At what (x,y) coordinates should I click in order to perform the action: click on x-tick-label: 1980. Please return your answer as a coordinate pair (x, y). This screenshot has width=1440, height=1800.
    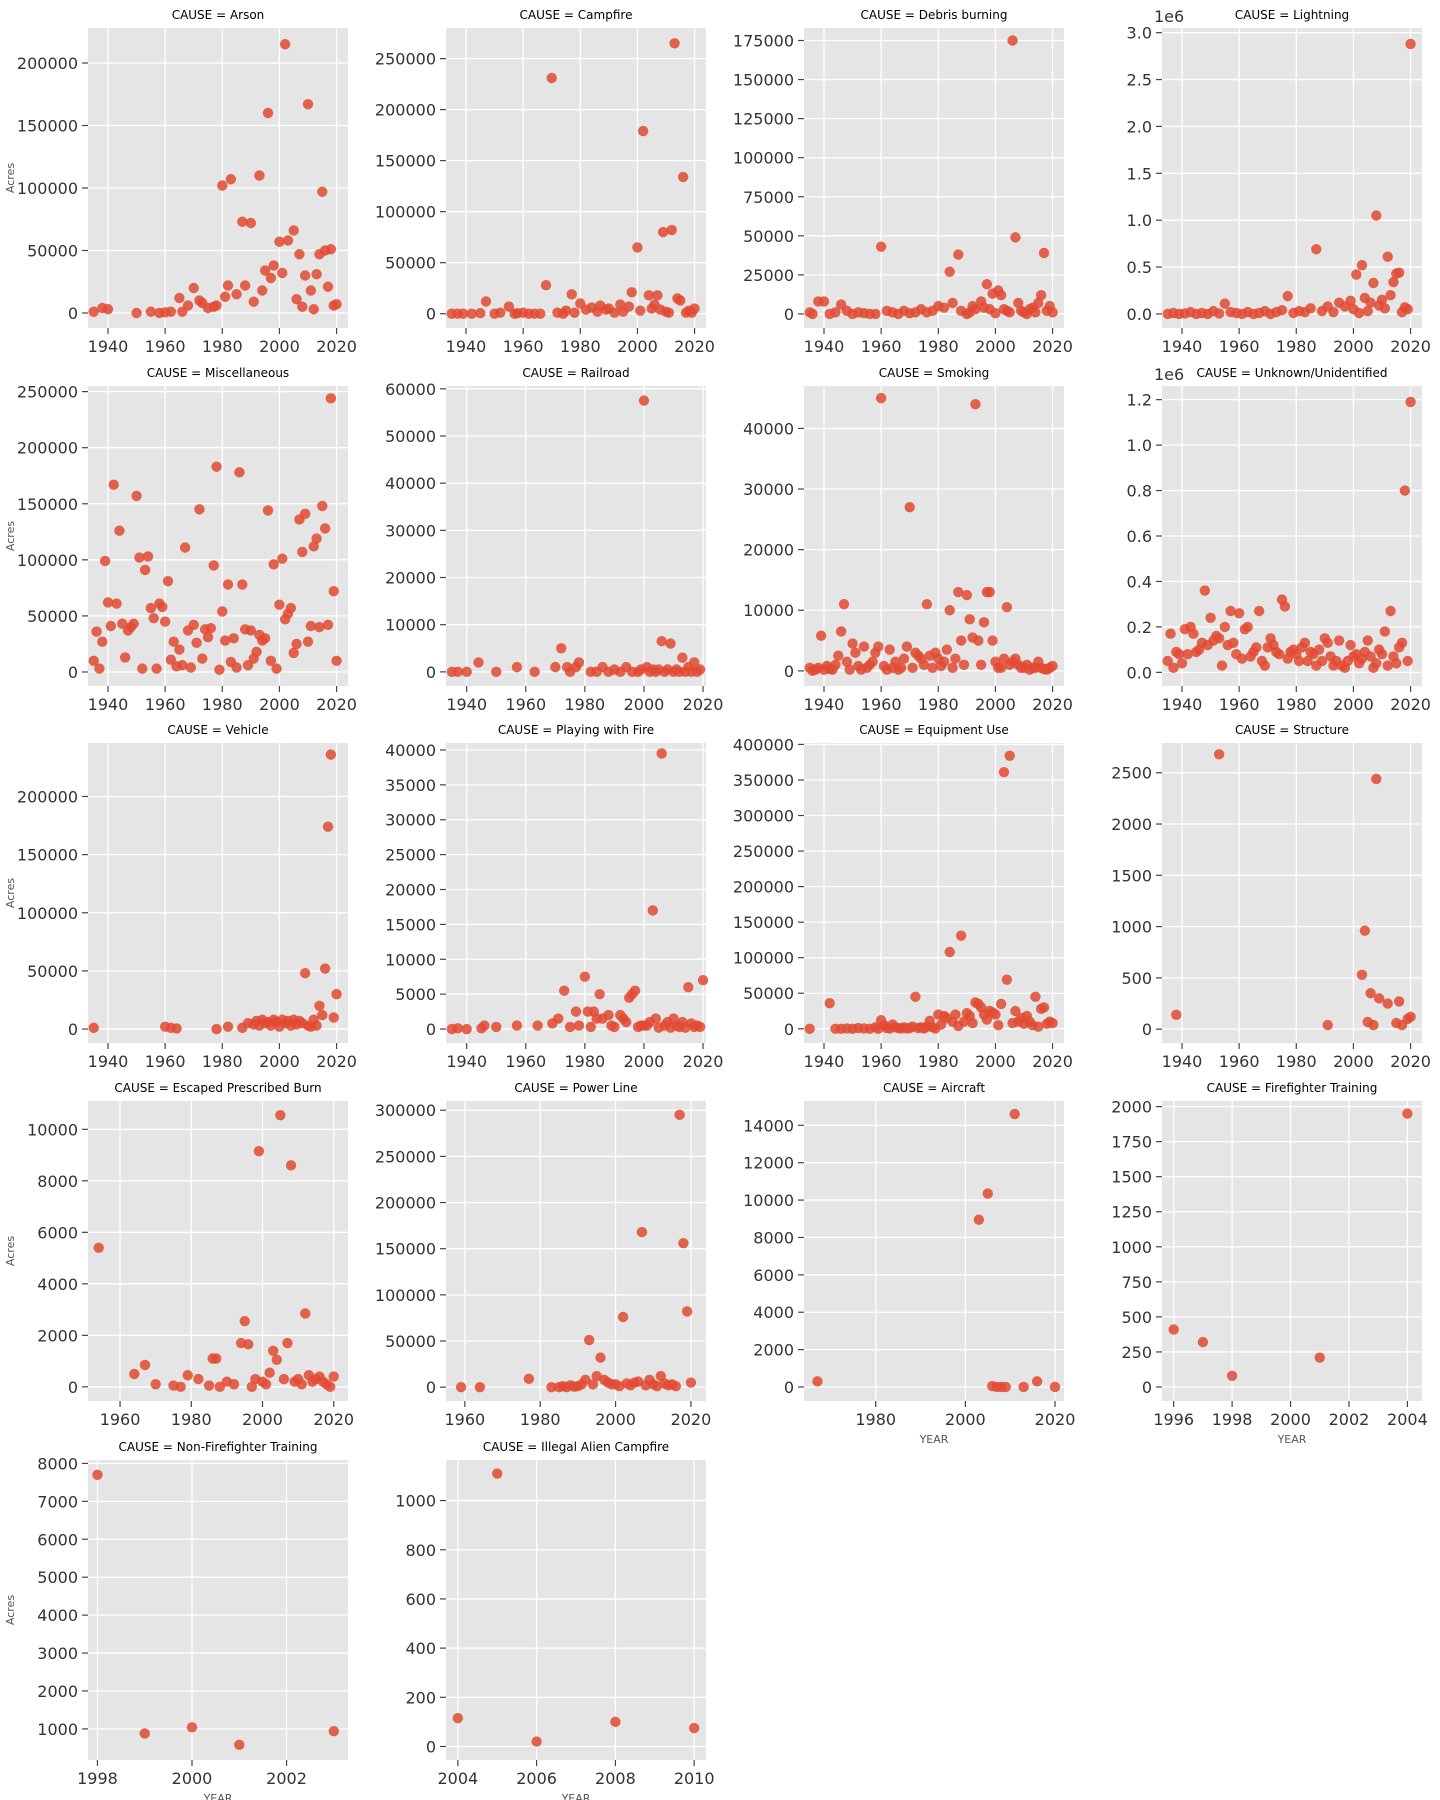
    Looking at the image, I should click on (222, 1061).